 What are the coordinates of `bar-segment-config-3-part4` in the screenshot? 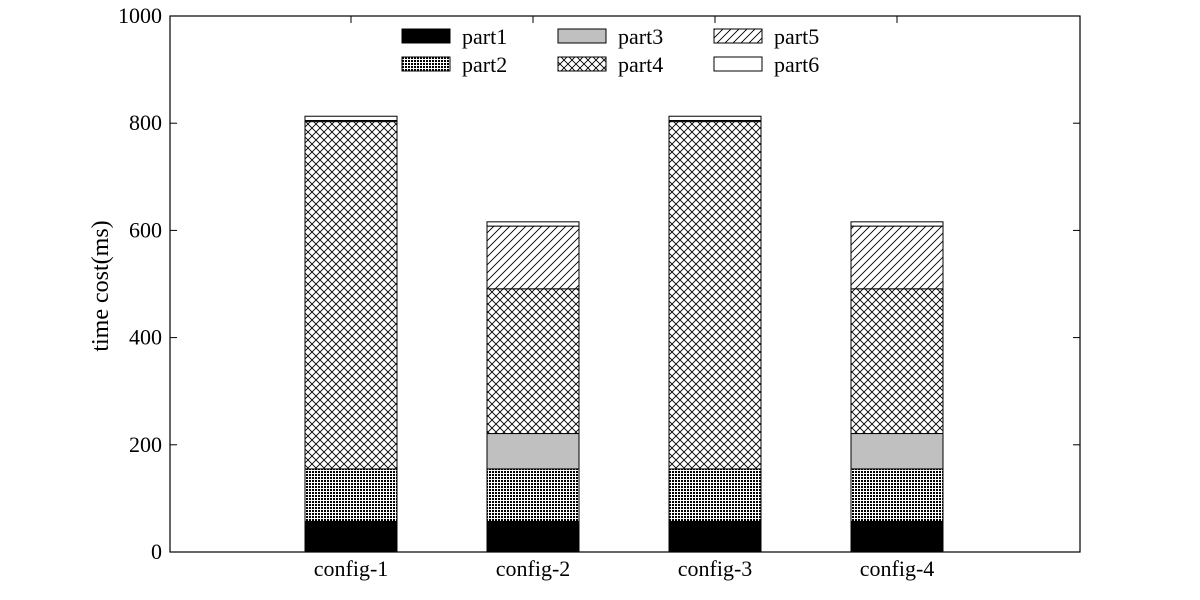 It's located at (715, 295).